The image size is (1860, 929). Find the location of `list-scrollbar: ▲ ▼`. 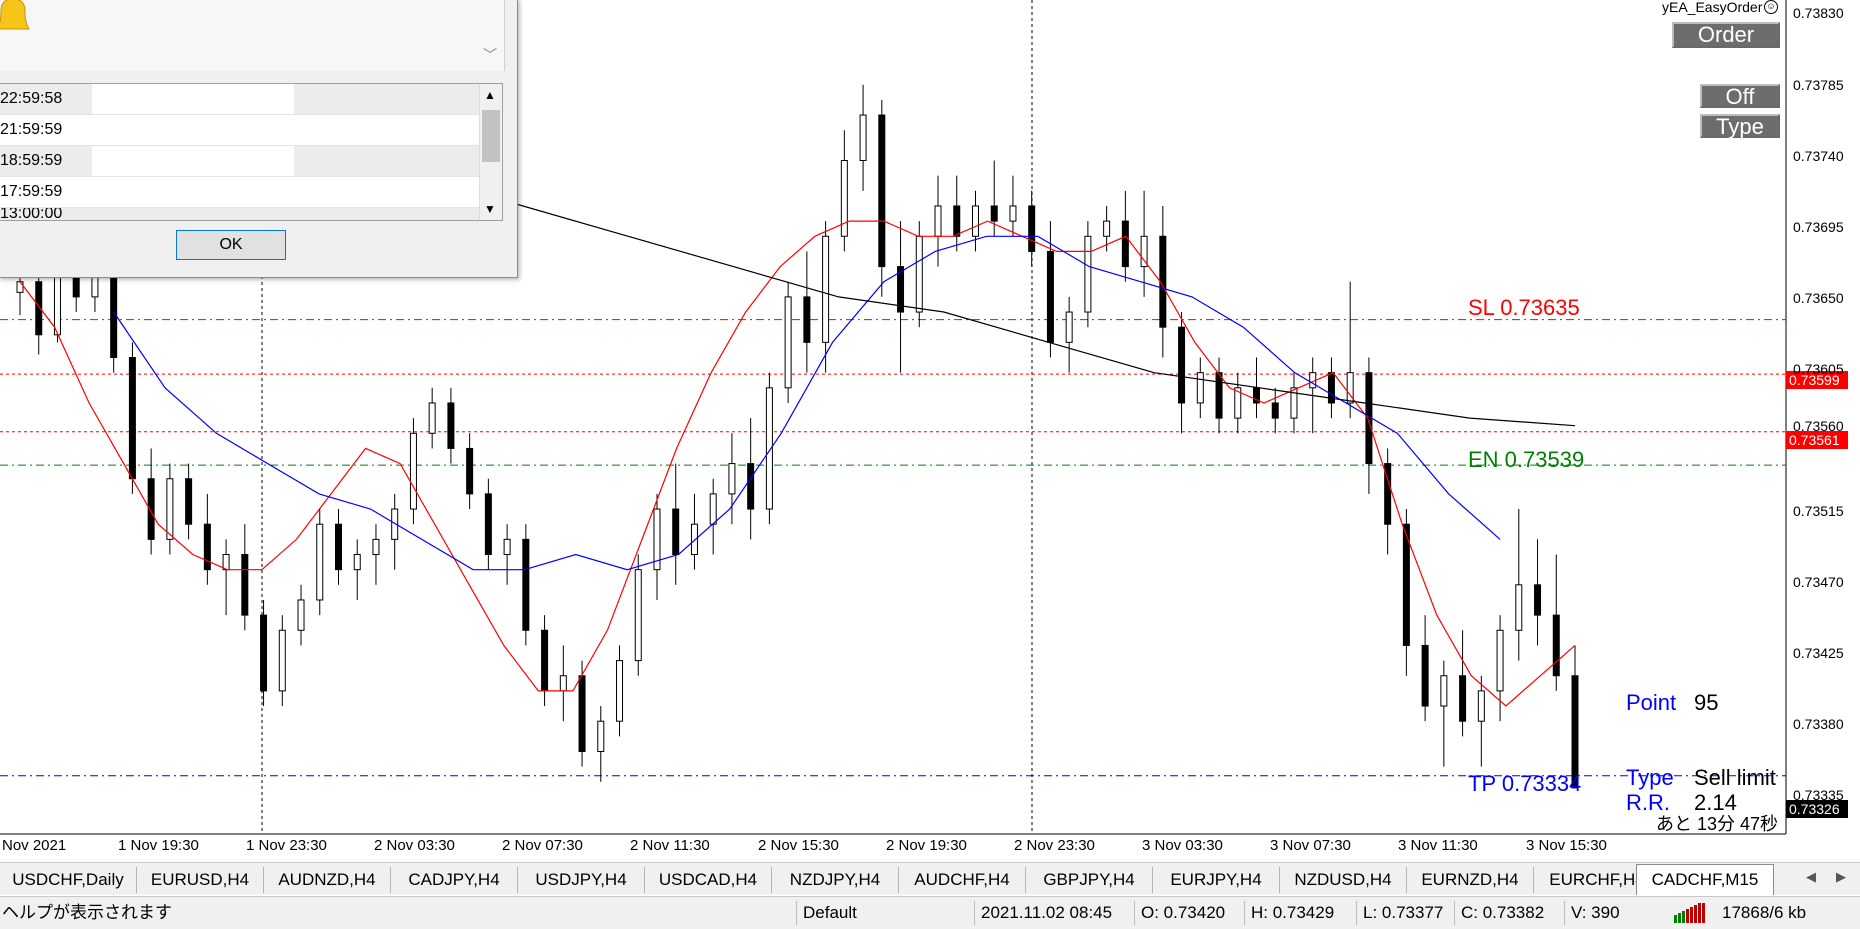

list-scrollbar: ▲ ▼ is located at coordinates (490, 152).